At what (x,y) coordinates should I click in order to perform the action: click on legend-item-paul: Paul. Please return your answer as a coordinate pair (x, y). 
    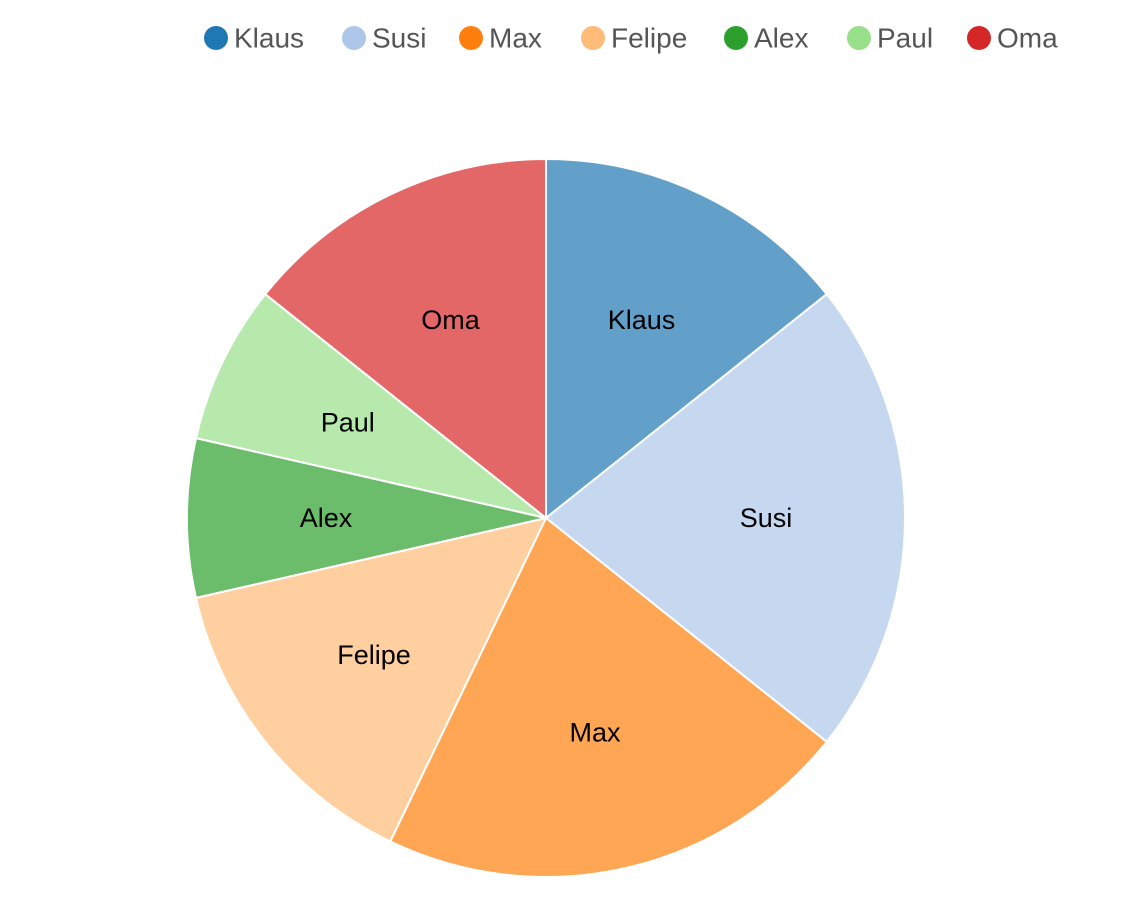
    Looking at the image, I should click on (890, 38).